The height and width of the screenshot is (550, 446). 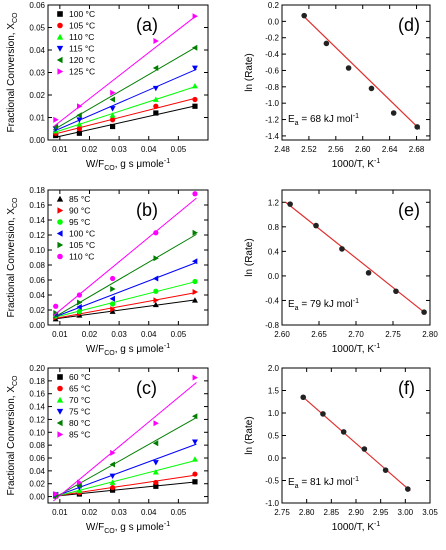 What do you see at coordinates (274, 251) in the screenshot?
I see `y-tick-label: 0.4` at bounding box center [274, 251].